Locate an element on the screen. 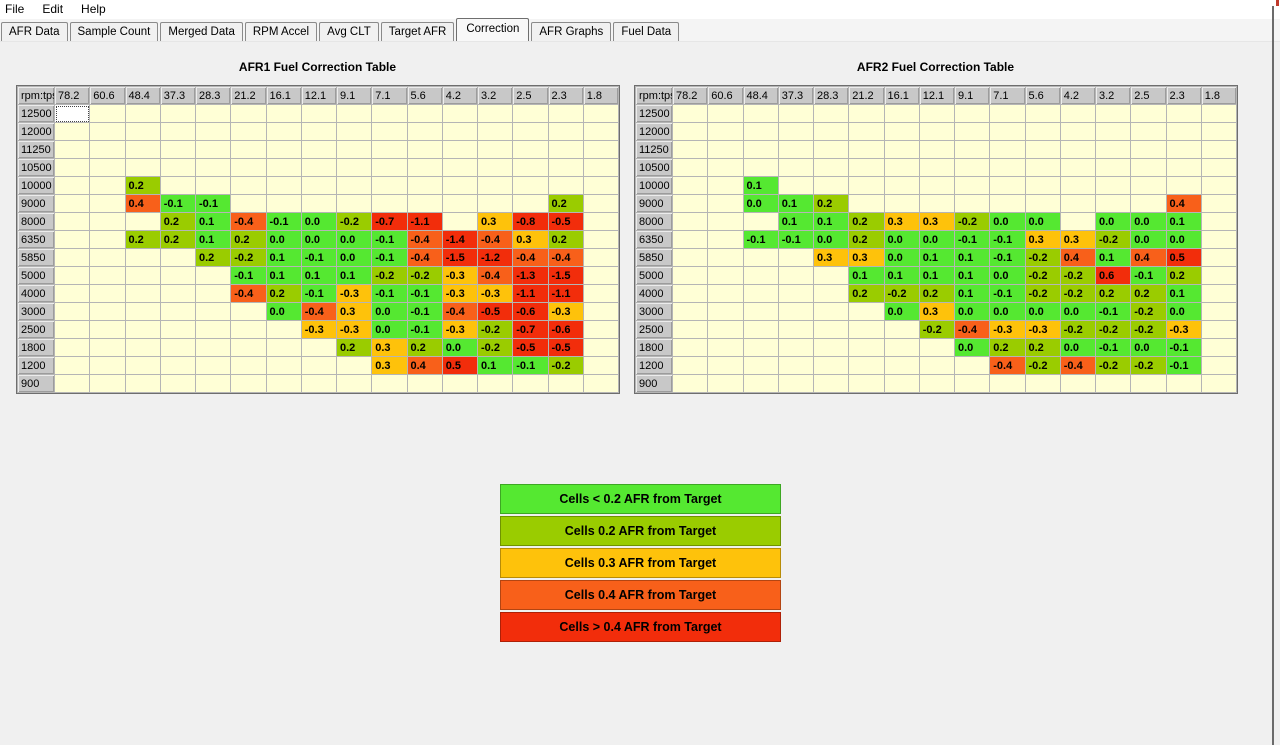 This screenshot has height=745, width=1280. grid-cell: -0.7 is located at coordinates (530, 329).